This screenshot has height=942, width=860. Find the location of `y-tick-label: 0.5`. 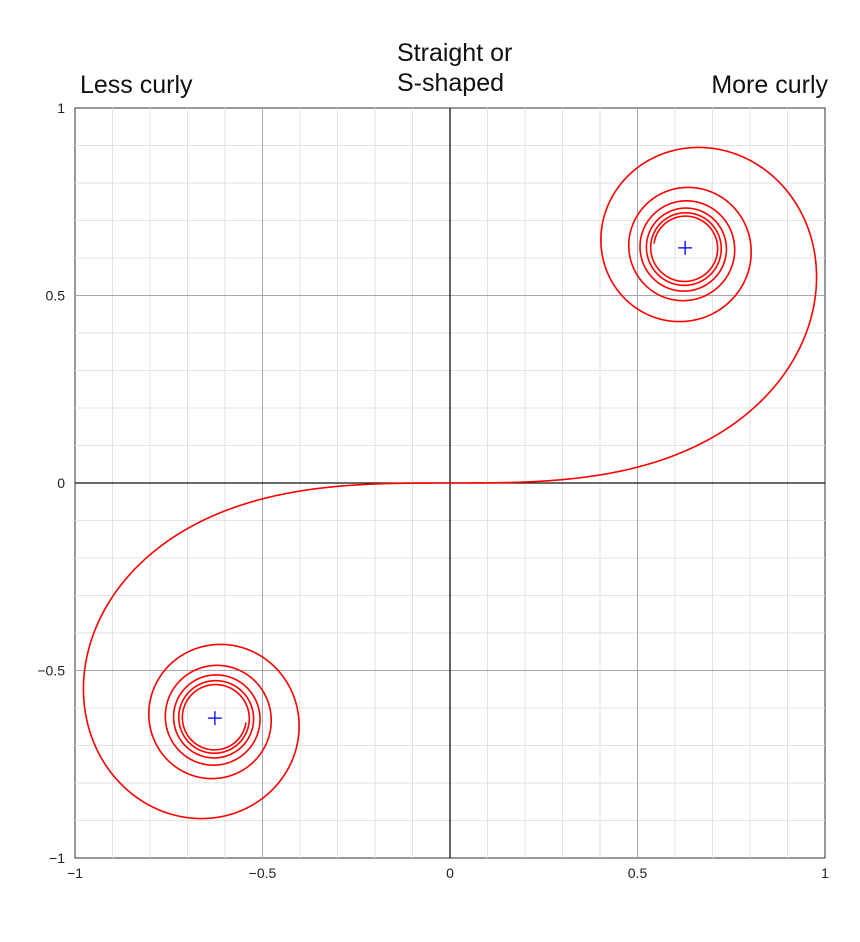

y-tick-label: 0.5 is located at coordinates (56, 296).